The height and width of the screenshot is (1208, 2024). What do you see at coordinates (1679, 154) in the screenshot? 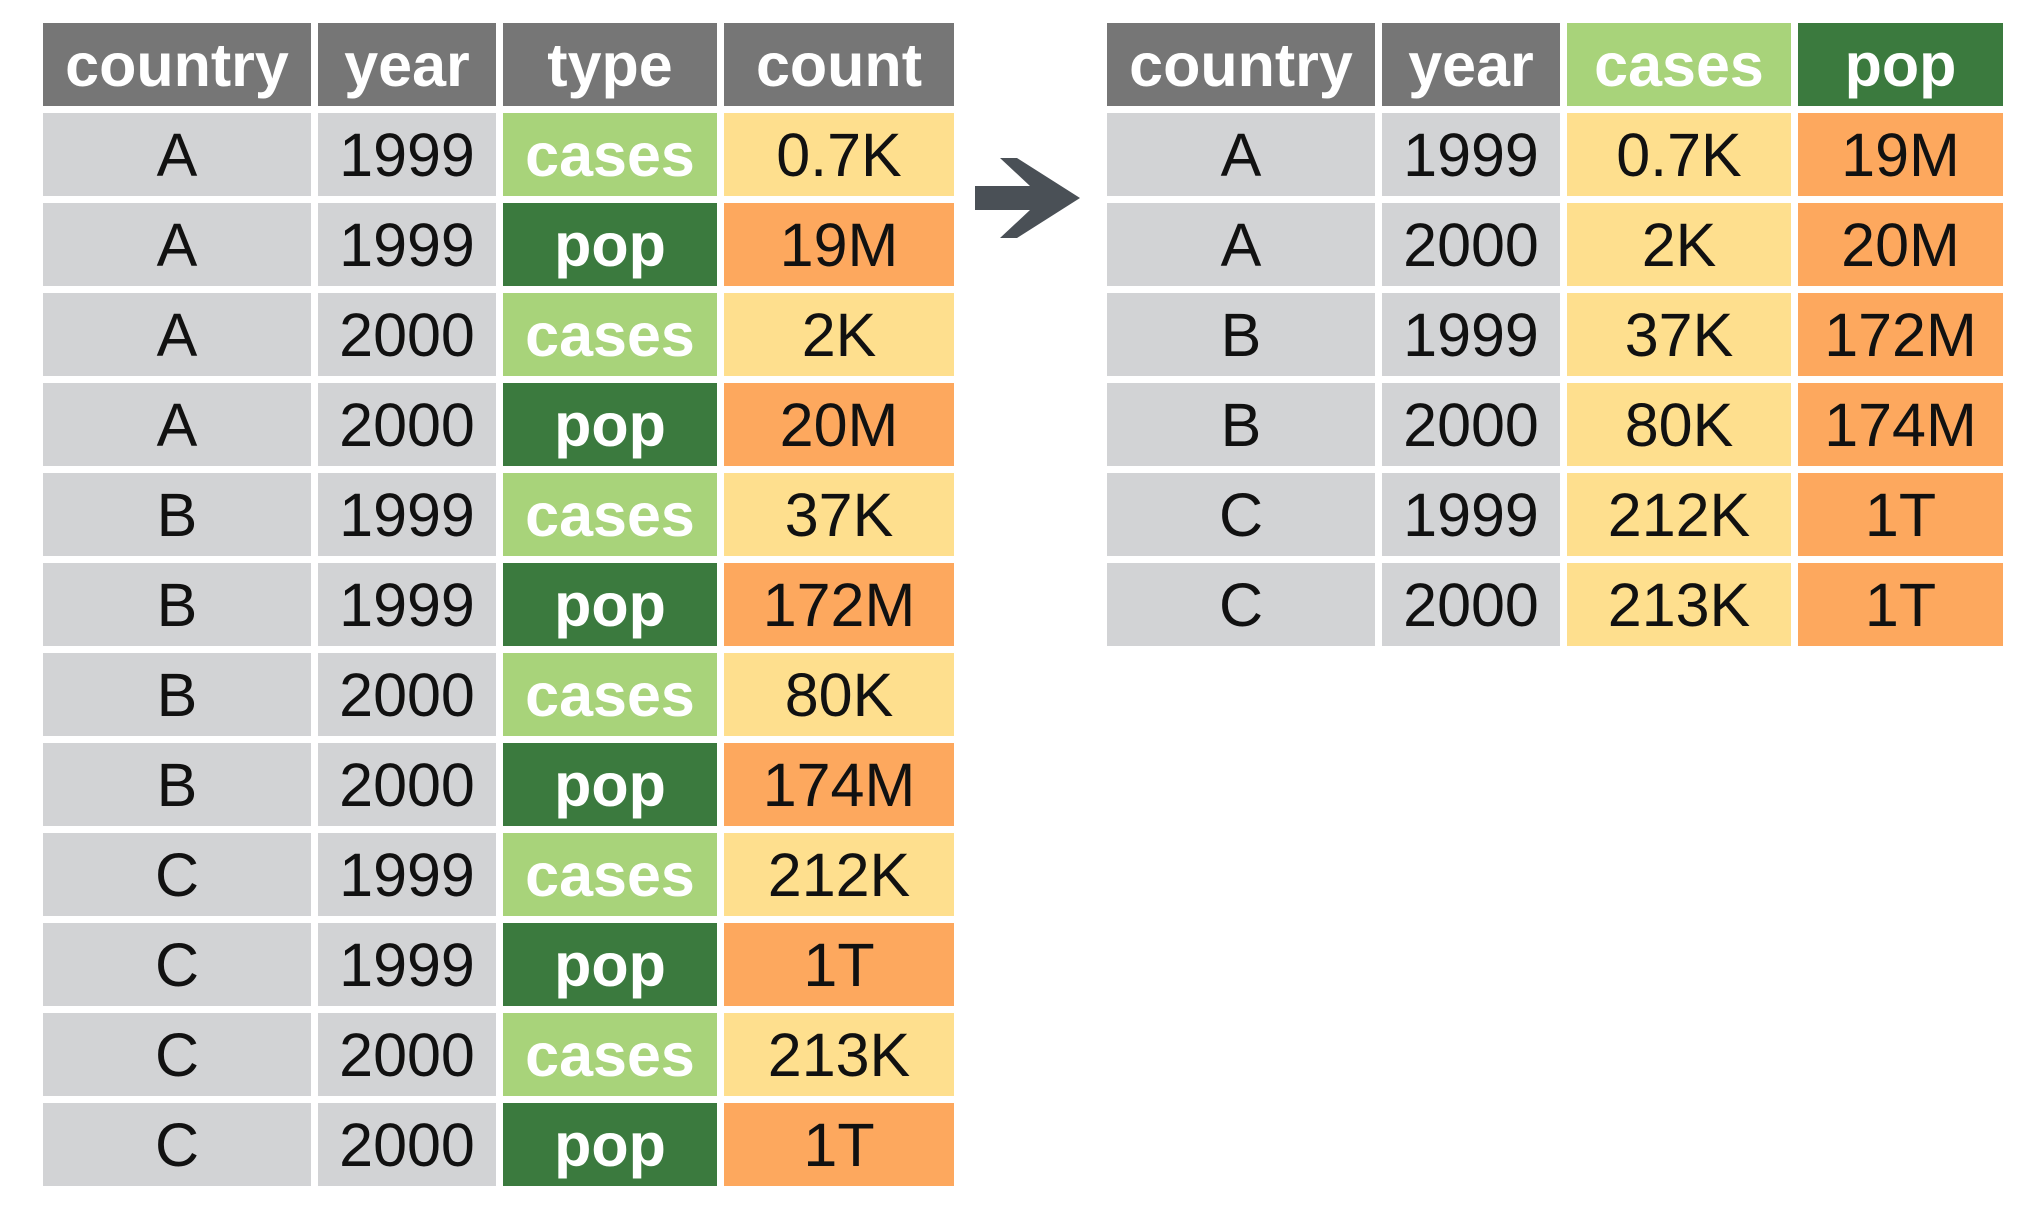
I see `cell-cases: 0.7K` at bounding box center [1679, 154].